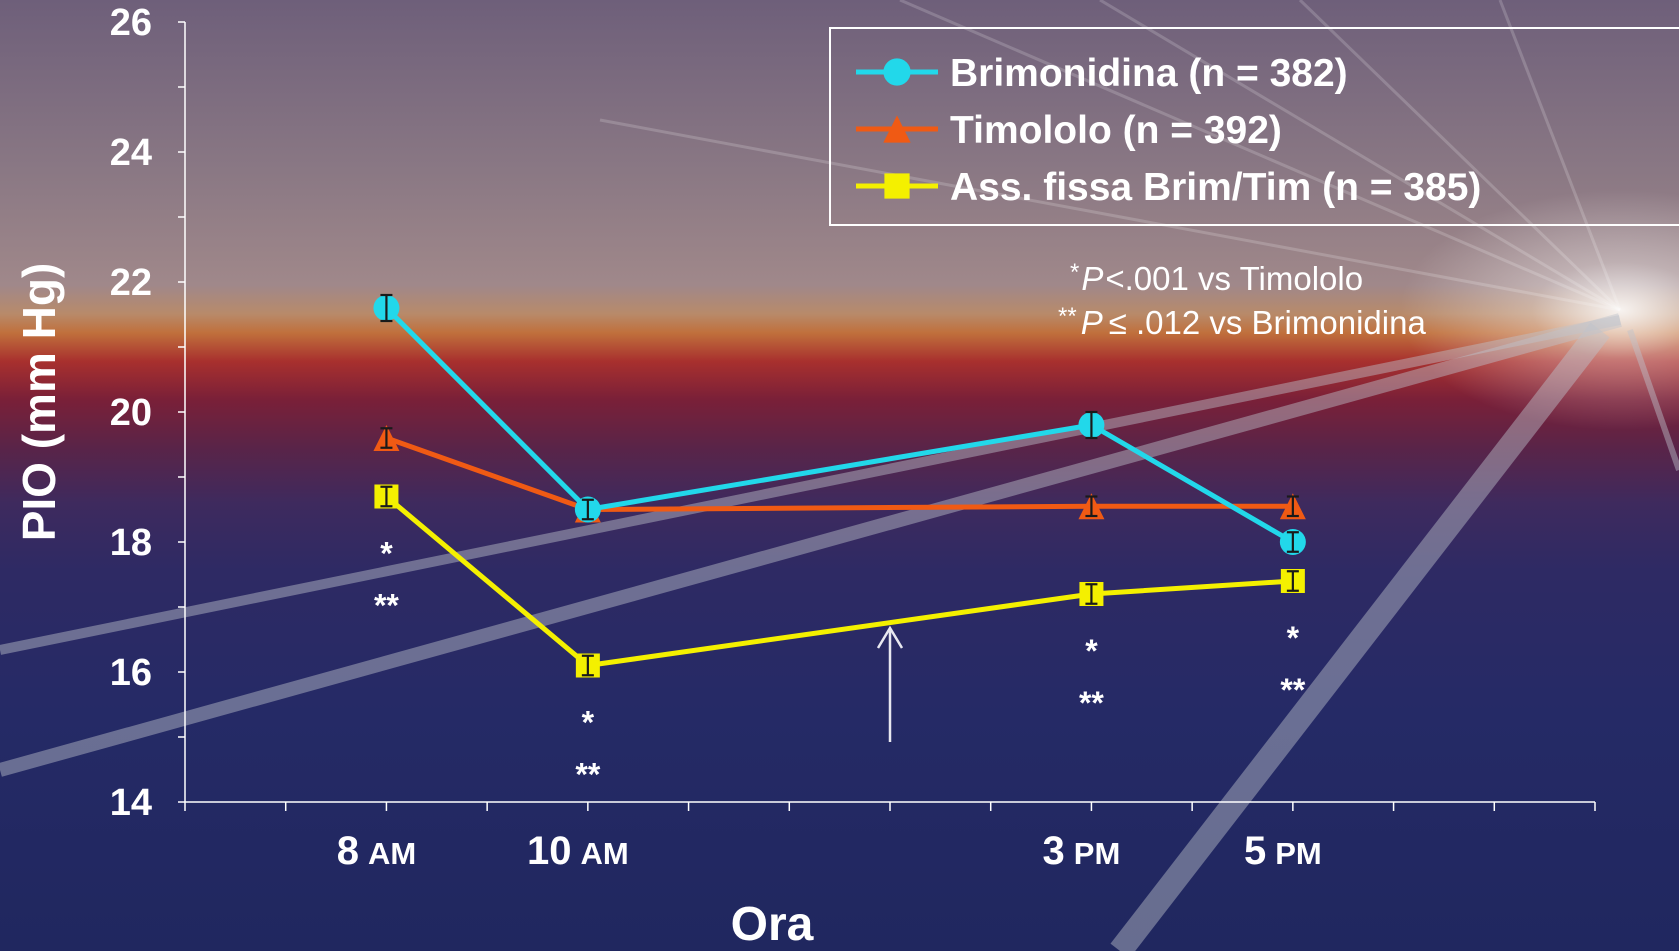 The height and width of the screenshot is (951, 1679). What do you see at coordinates (772, 924) in the screenshot?
I see `x-axis-label: Ora` at bounding box center [772, 924].